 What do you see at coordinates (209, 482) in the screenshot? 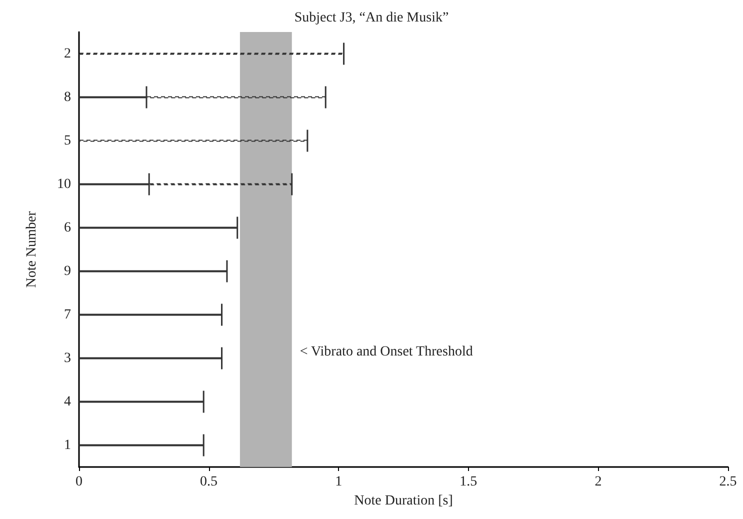
I see `x-tick-label: 0.5` at bounding box center [209, 482].